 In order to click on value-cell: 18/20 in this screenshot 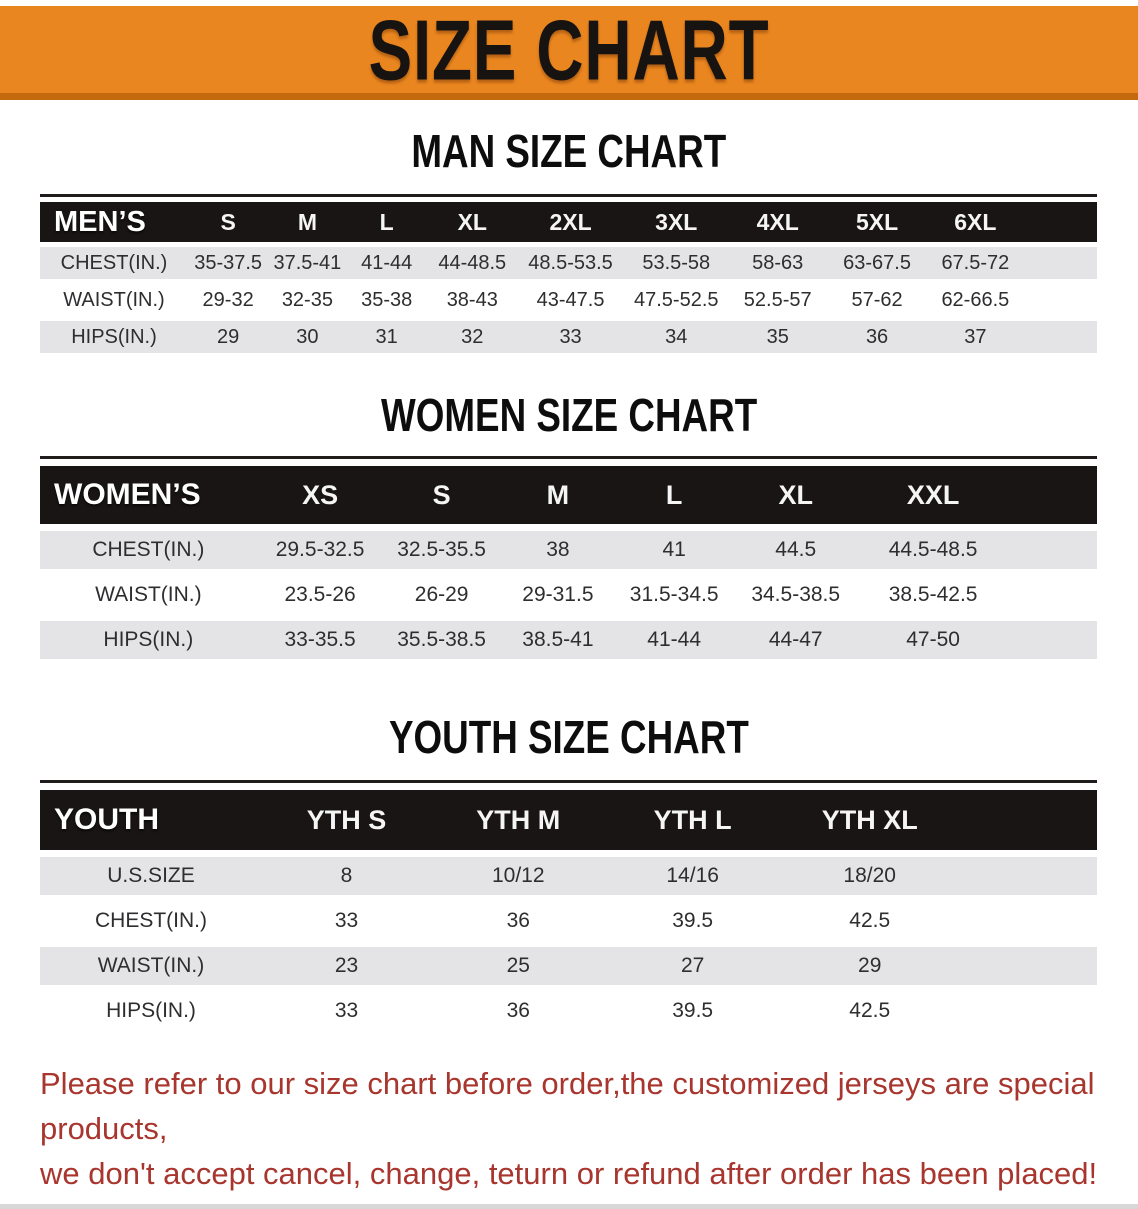, I will do `click(869, 876)`.